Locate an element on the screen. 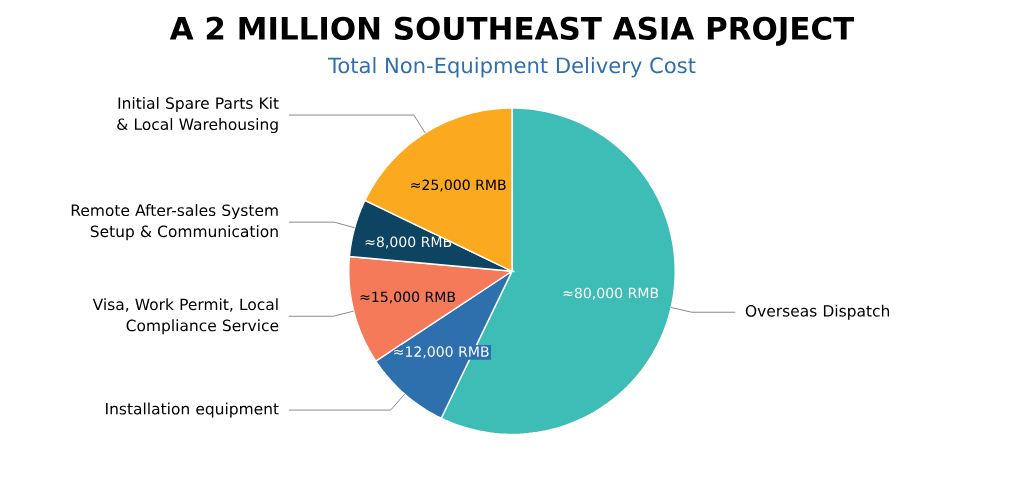  slice-label: Installation equipment is located at coordinates (192, 410).